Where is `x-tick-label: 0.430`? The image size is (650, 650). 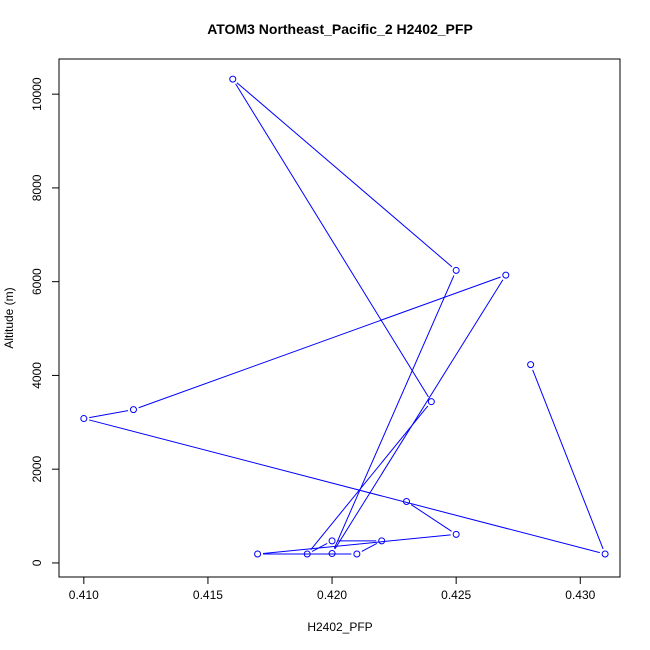
x-tick-label: 0.430 is located at coordinates (580, 595).